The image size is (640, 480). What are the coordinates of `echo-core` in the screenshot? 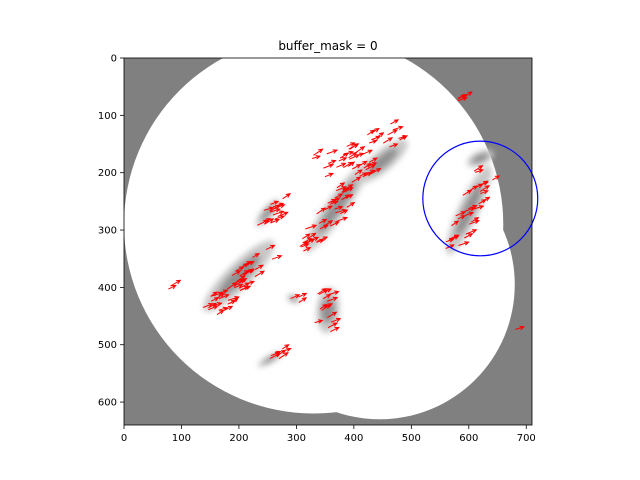 It's located at (382, 161).